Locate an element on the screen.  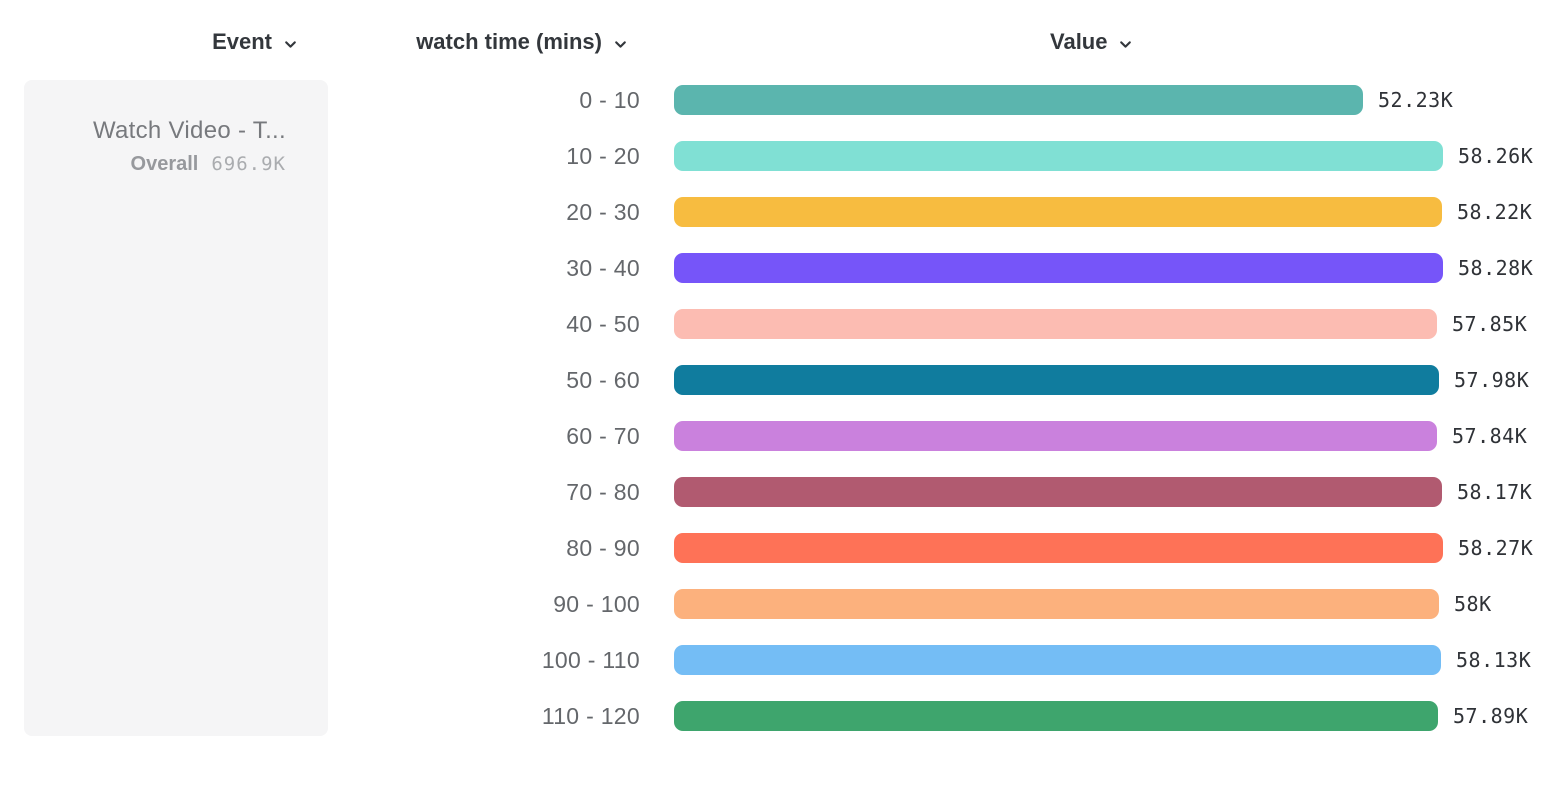
bar-category-label: 90 - 100 is located at coordinates (596, 603).